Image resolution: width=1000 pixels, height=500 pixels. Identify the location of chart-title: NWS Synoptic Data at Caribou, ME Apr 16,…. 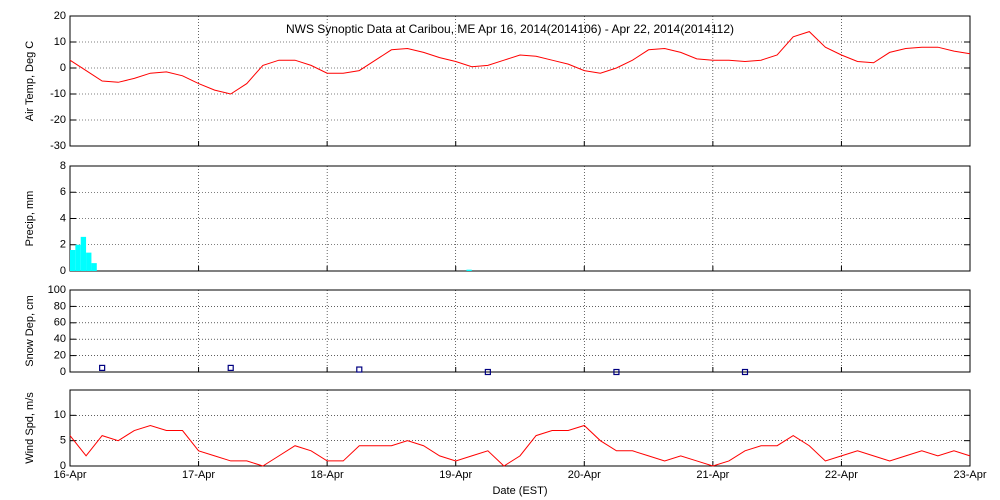
(510, 29).